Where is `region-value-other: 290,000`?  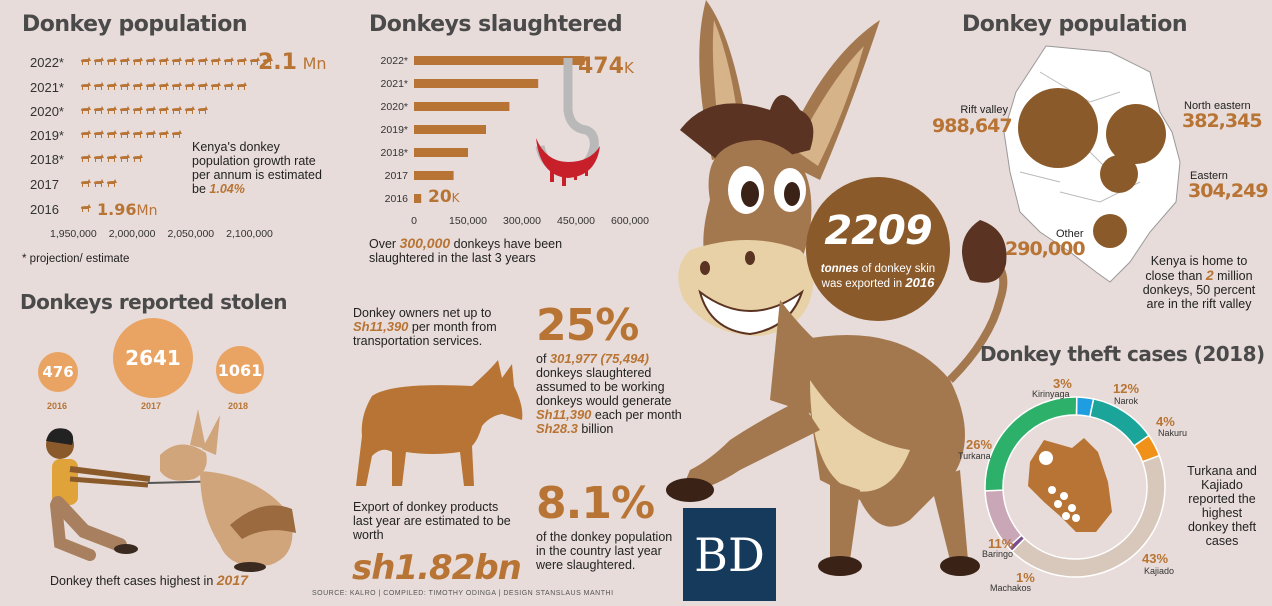 region-value-other: 290,000 is located at coordinates (1045, 249).